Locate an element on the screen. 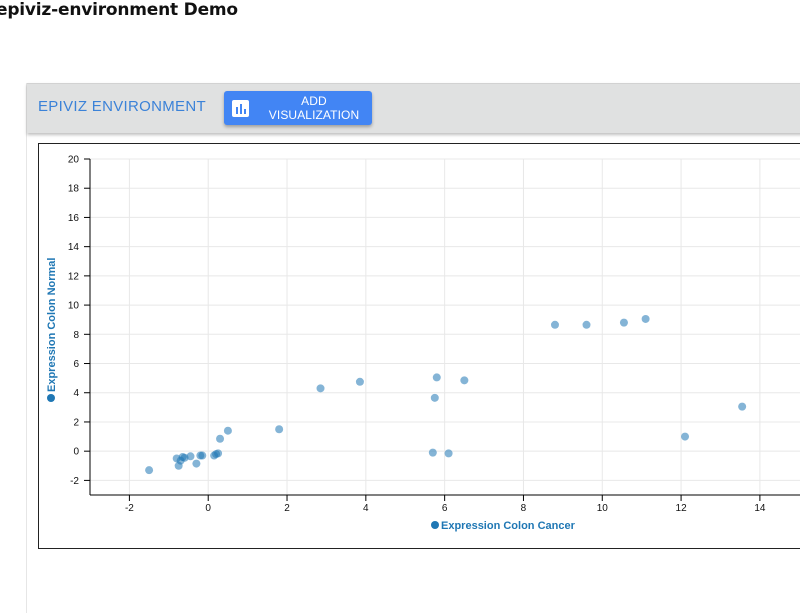 The width and height of the screenshot is (800, 613). y-axis-title: Expression Colon Normal is located at coordinates (52, 330).